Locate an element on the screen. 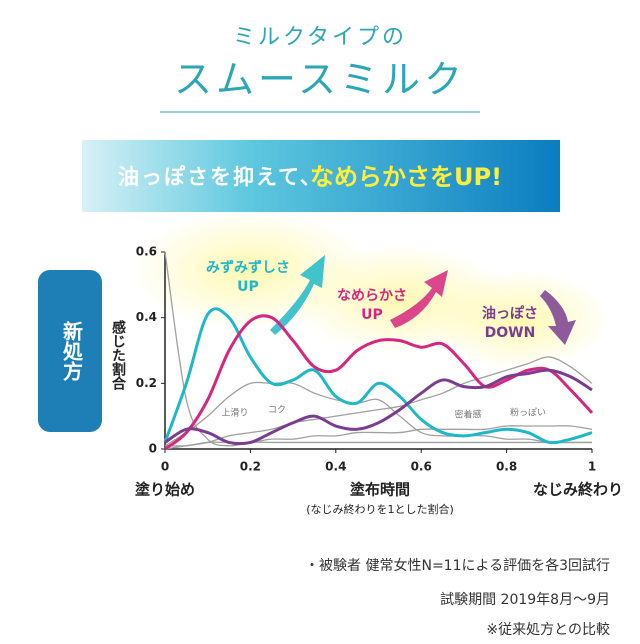  x-tick-label: 0.6 is located at coordinates (421, 467).